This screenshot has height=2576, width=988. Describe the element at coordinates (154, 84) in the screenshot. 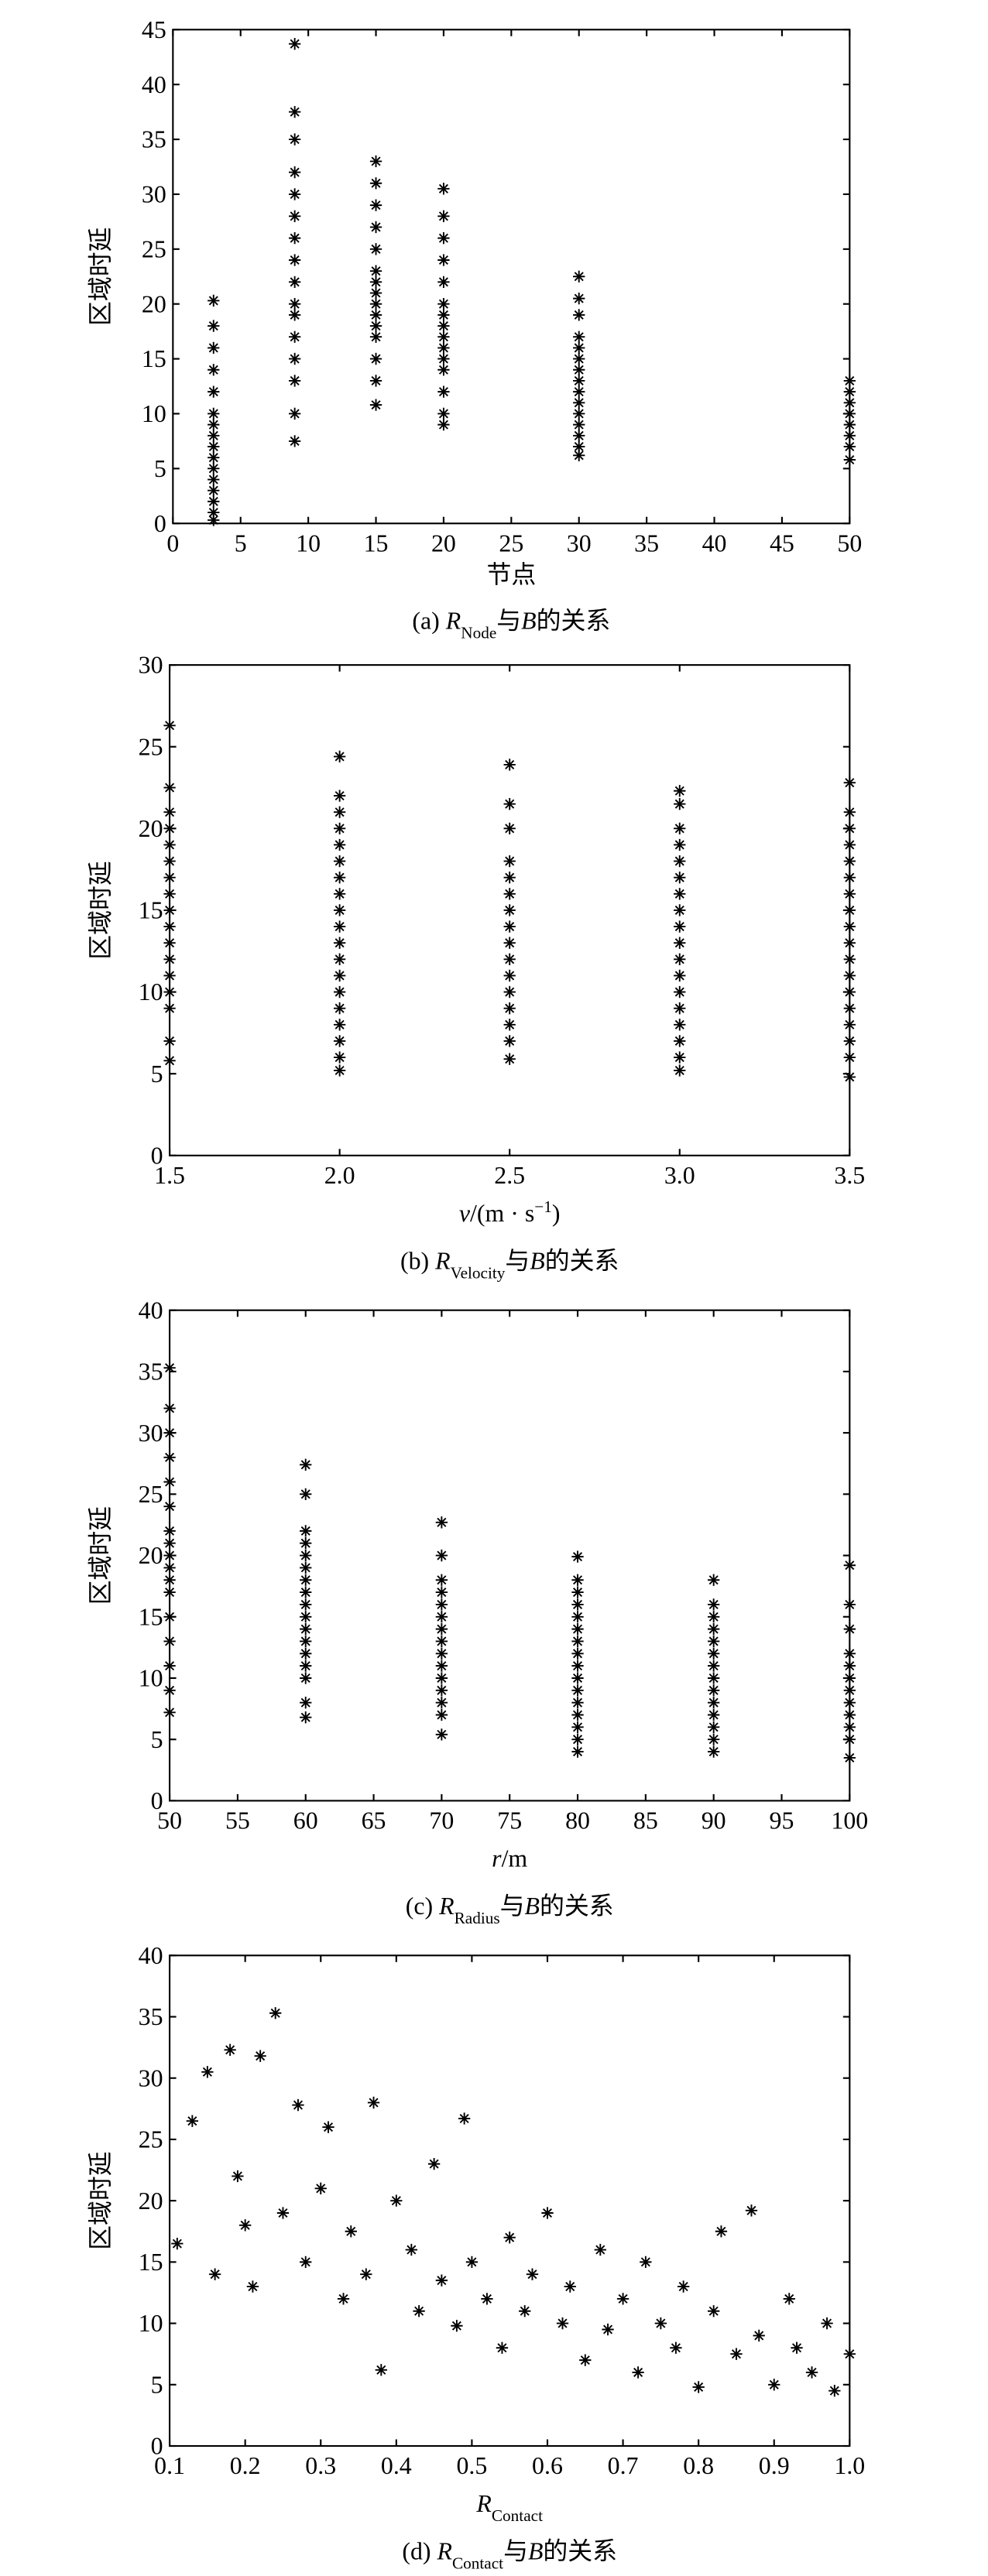

I see `y-tick-label: 40` at that location.